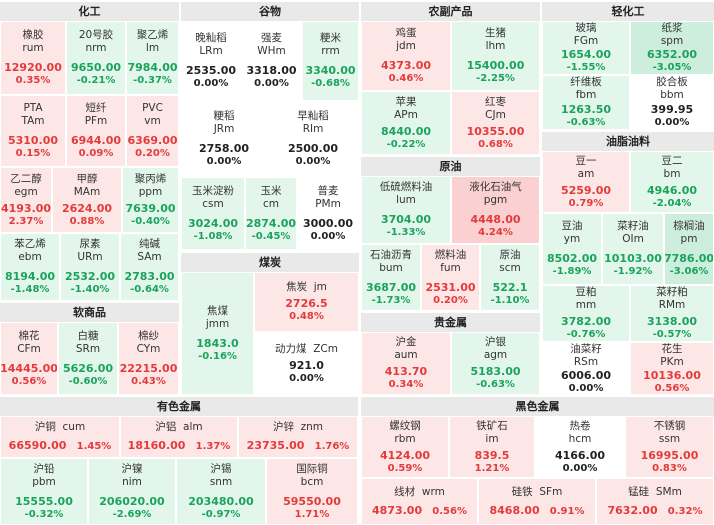  I want to click on contract-tile-jdm: 鸡蛋 jdm 4373.00 0.46%, so click(406, 56).